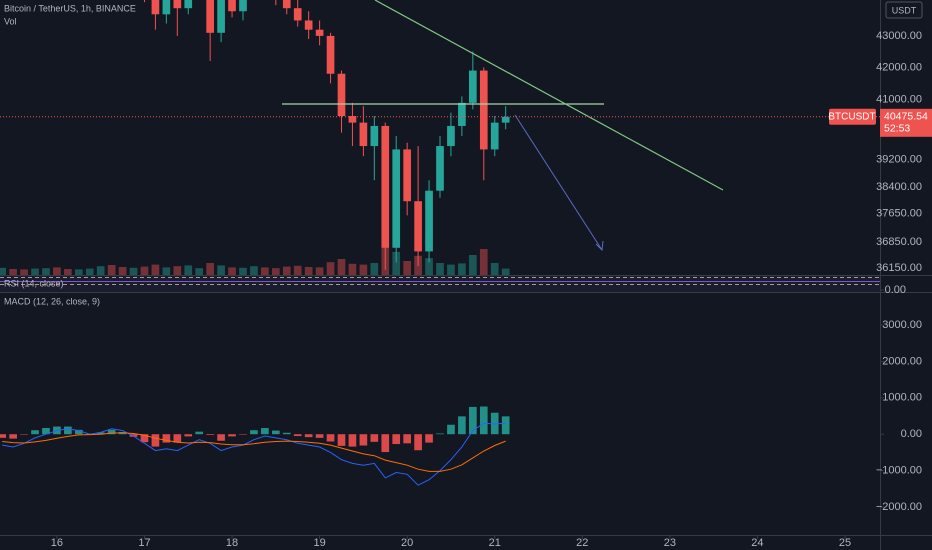 Image resolution: width=932 pixels, height=550 pixels. I want to click on y-tick-label: 38400.00, so click(899, 187).